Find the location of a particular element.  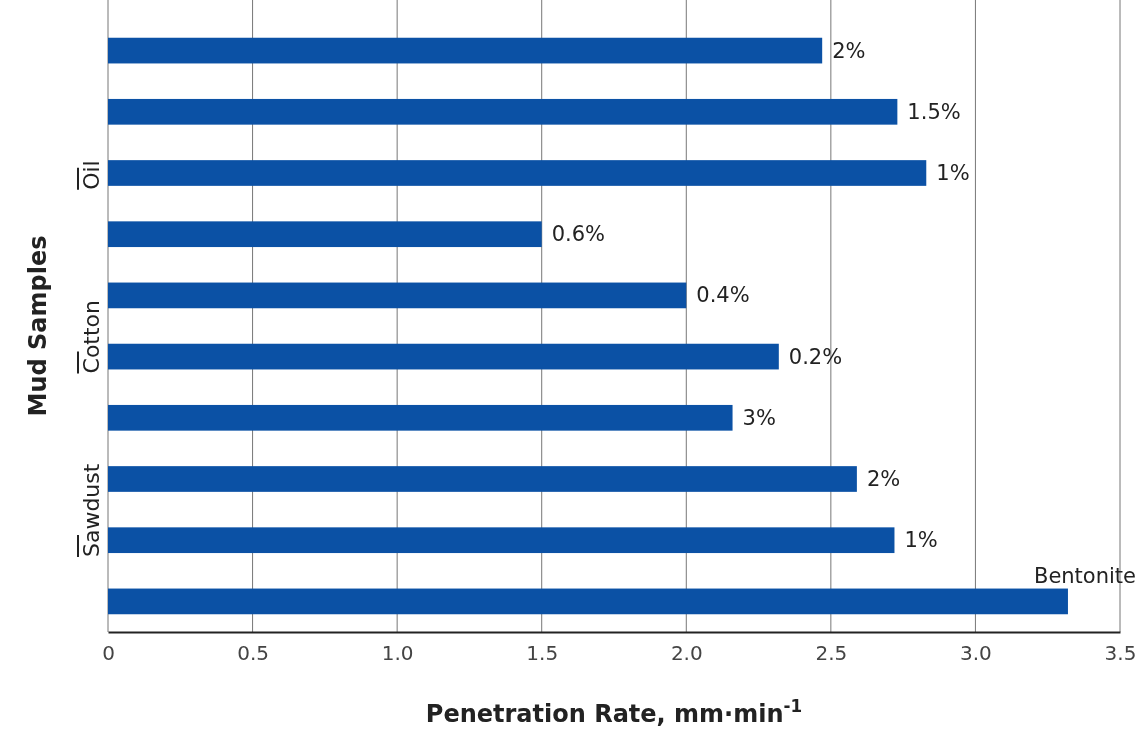

y-tick-label: 0.4% is located at coordinates (723, 295).